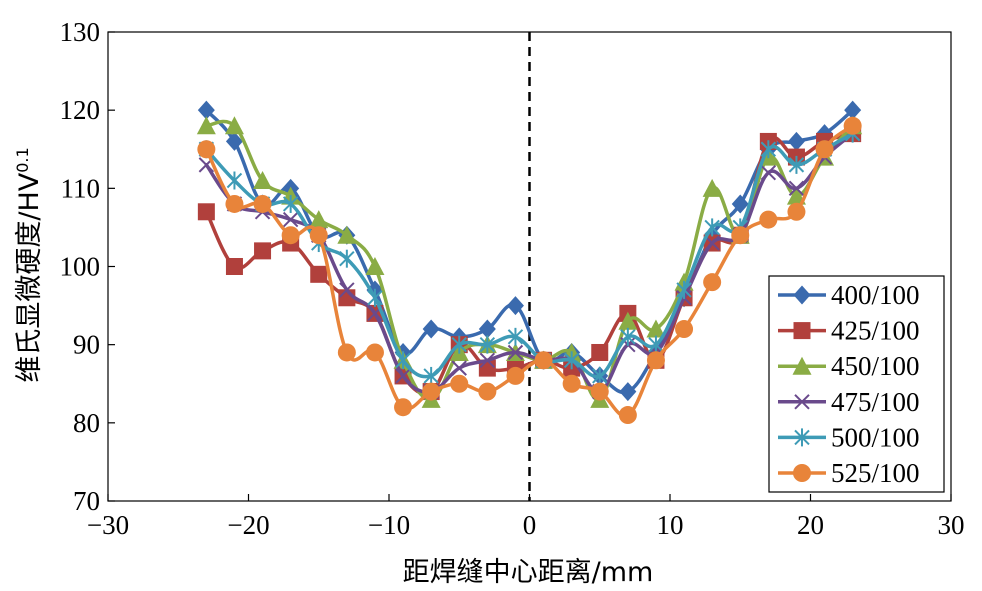 Image resolution: width=982 pixels, height=591 pixels. I want to click on legend-box, so click(856, 384).